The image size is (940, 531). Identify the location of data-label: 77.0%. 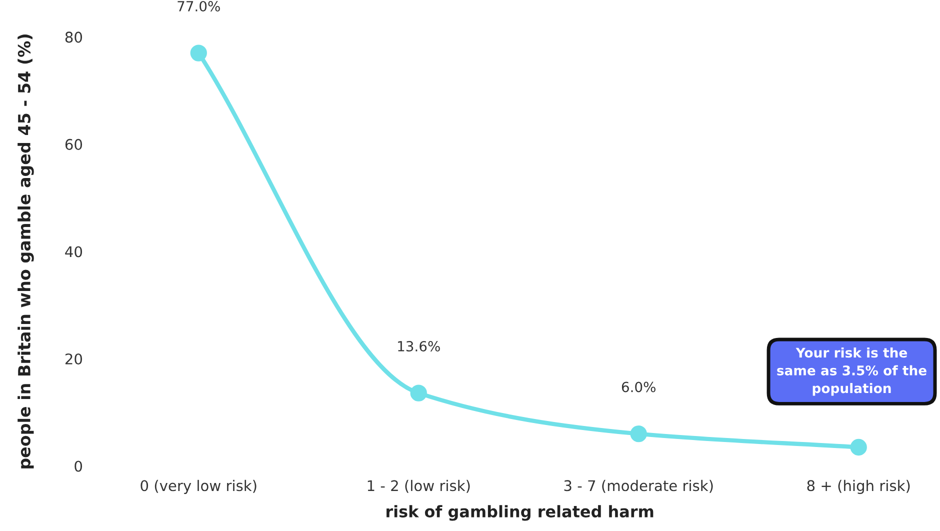
(199, 6).